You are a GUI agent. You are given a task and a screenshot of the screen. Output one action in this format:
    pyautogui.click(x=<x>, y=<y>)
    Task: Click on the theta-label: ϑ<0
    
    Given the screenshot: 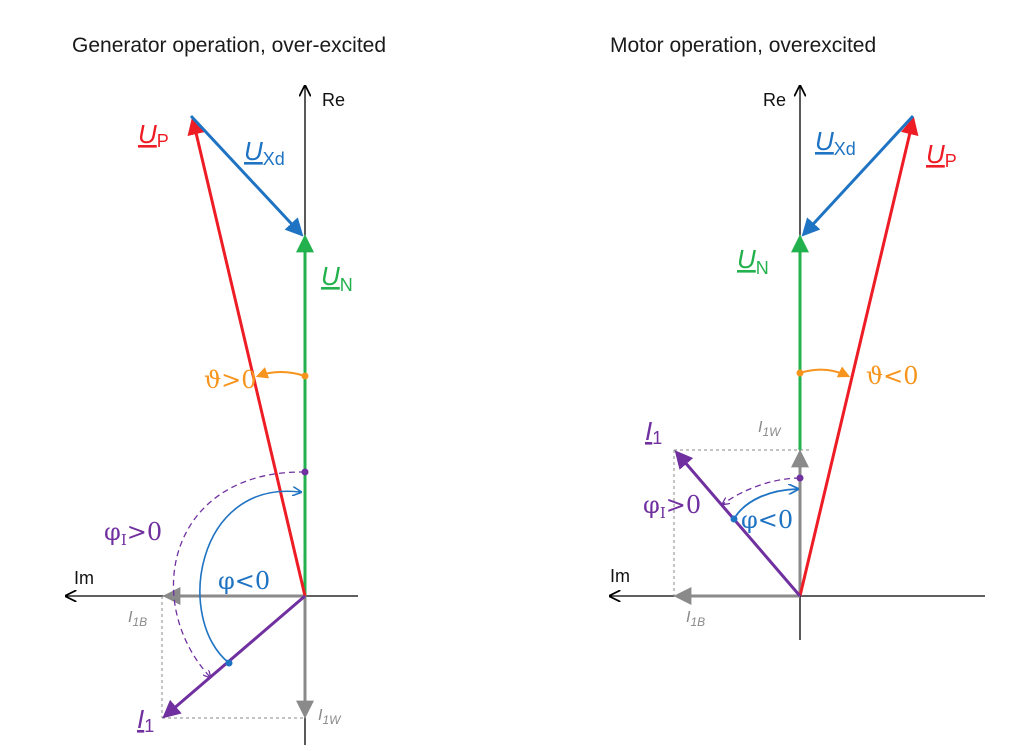 What is the action you would take?
    pyautogui.click(x=892, y=376)
    